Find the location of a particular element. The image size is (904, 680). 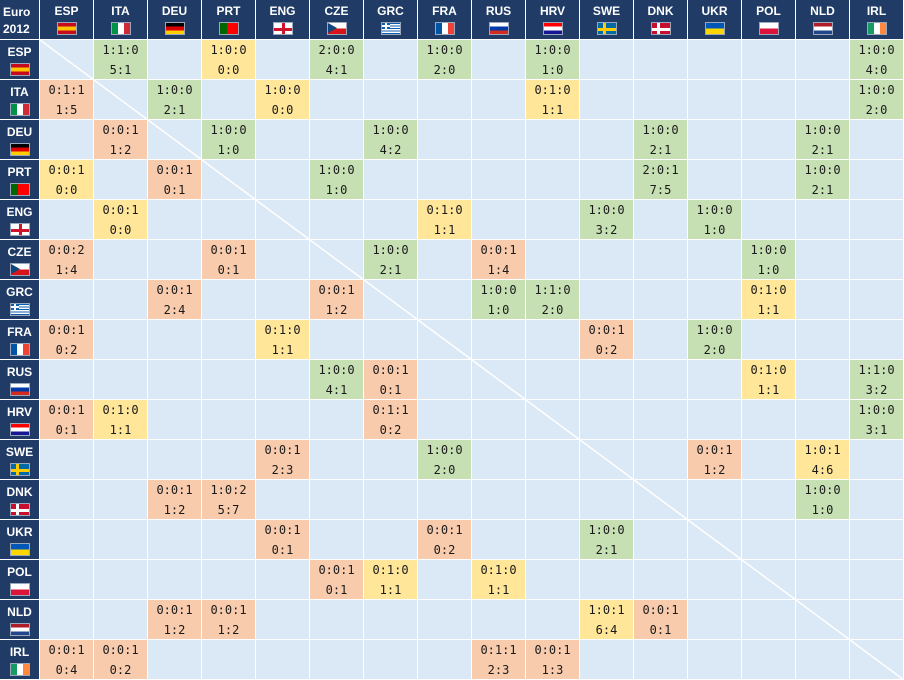

result-score: 1:2 is located at coordinates (228, 630).